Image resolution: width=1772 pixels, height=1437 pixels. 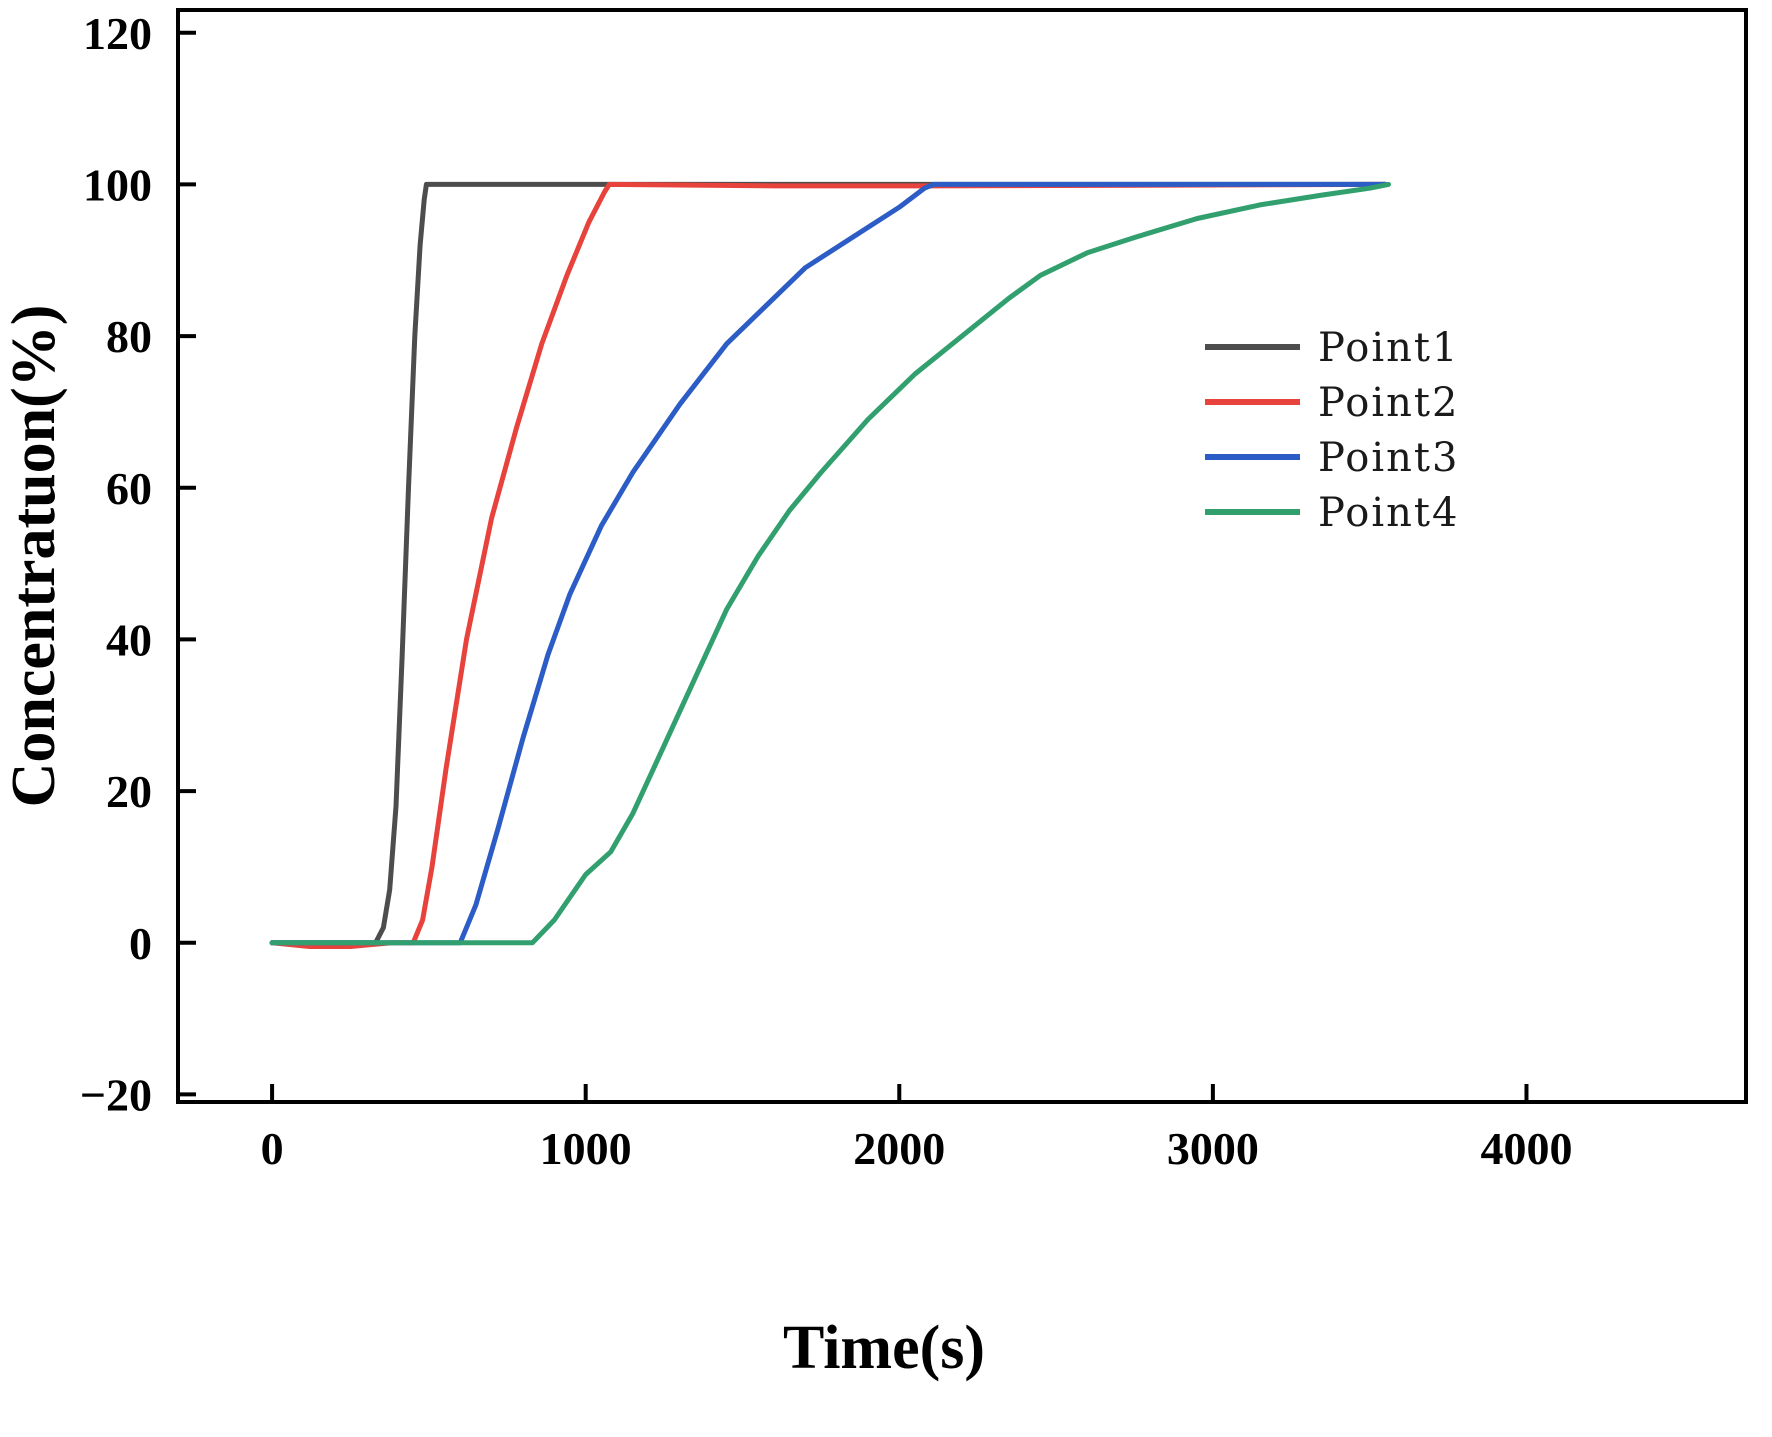 I want to click on y-tick-label: 0, so click(x=140, y=943).